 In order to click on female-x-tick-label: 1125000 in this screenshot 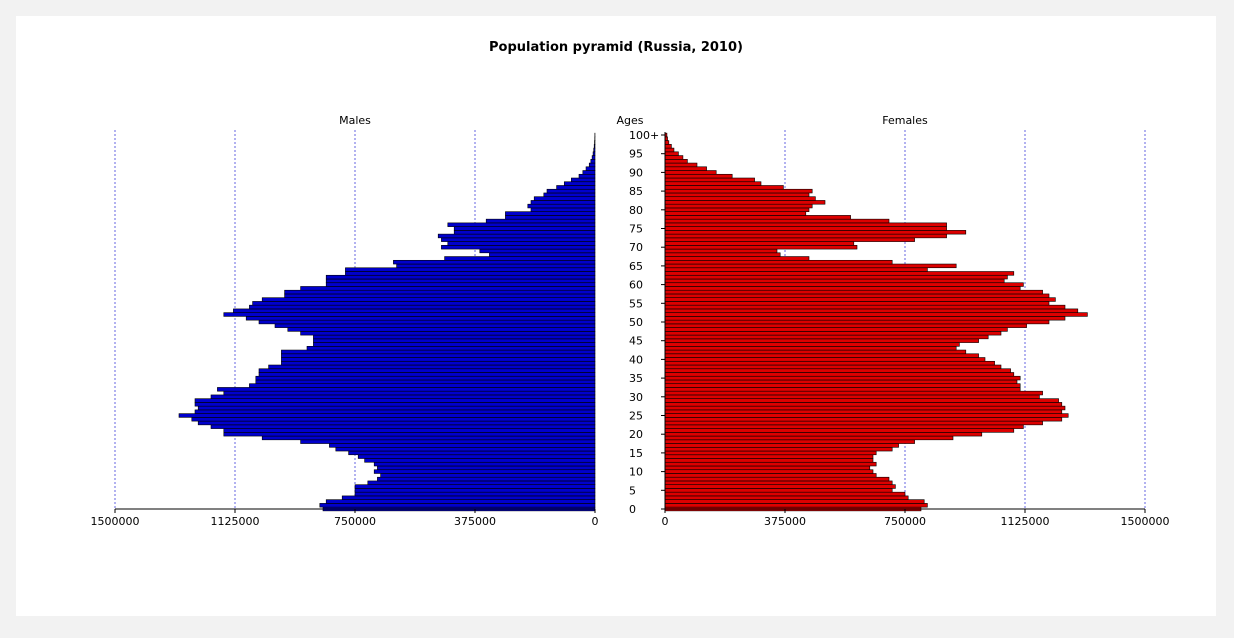, I will do `click(1025, 521)`.